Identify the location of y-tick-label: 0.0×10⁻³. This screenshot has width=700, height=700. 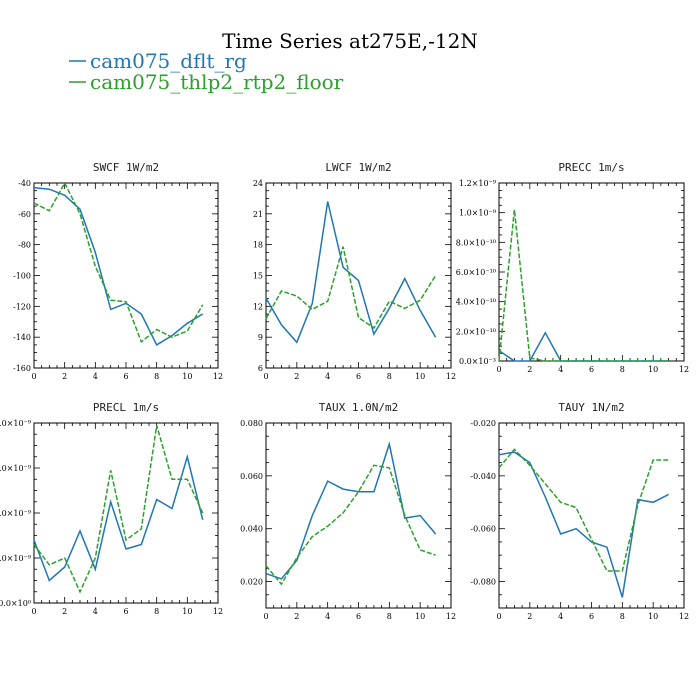
(477, 361).